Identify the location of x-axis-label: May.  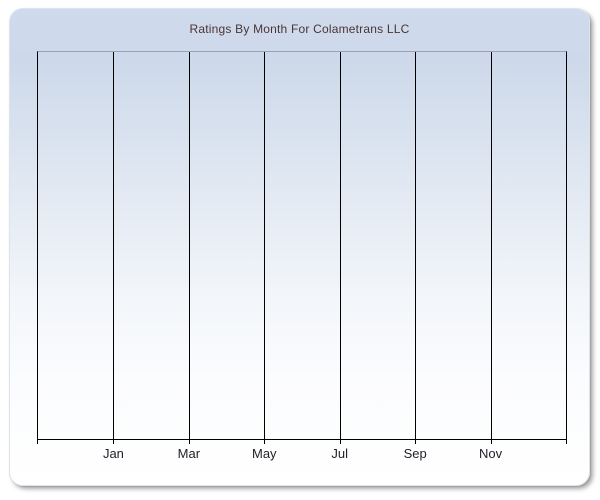
(264, 453).